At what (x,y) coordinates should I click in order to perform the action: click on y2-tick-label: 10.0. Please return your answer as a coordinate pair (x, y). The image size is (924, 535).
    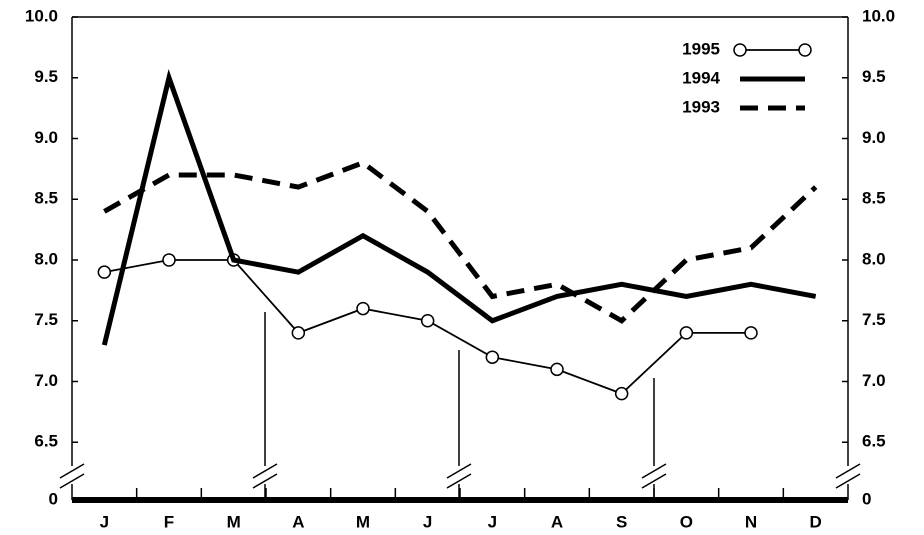
    Looking at the image, I should click on (878, 15).